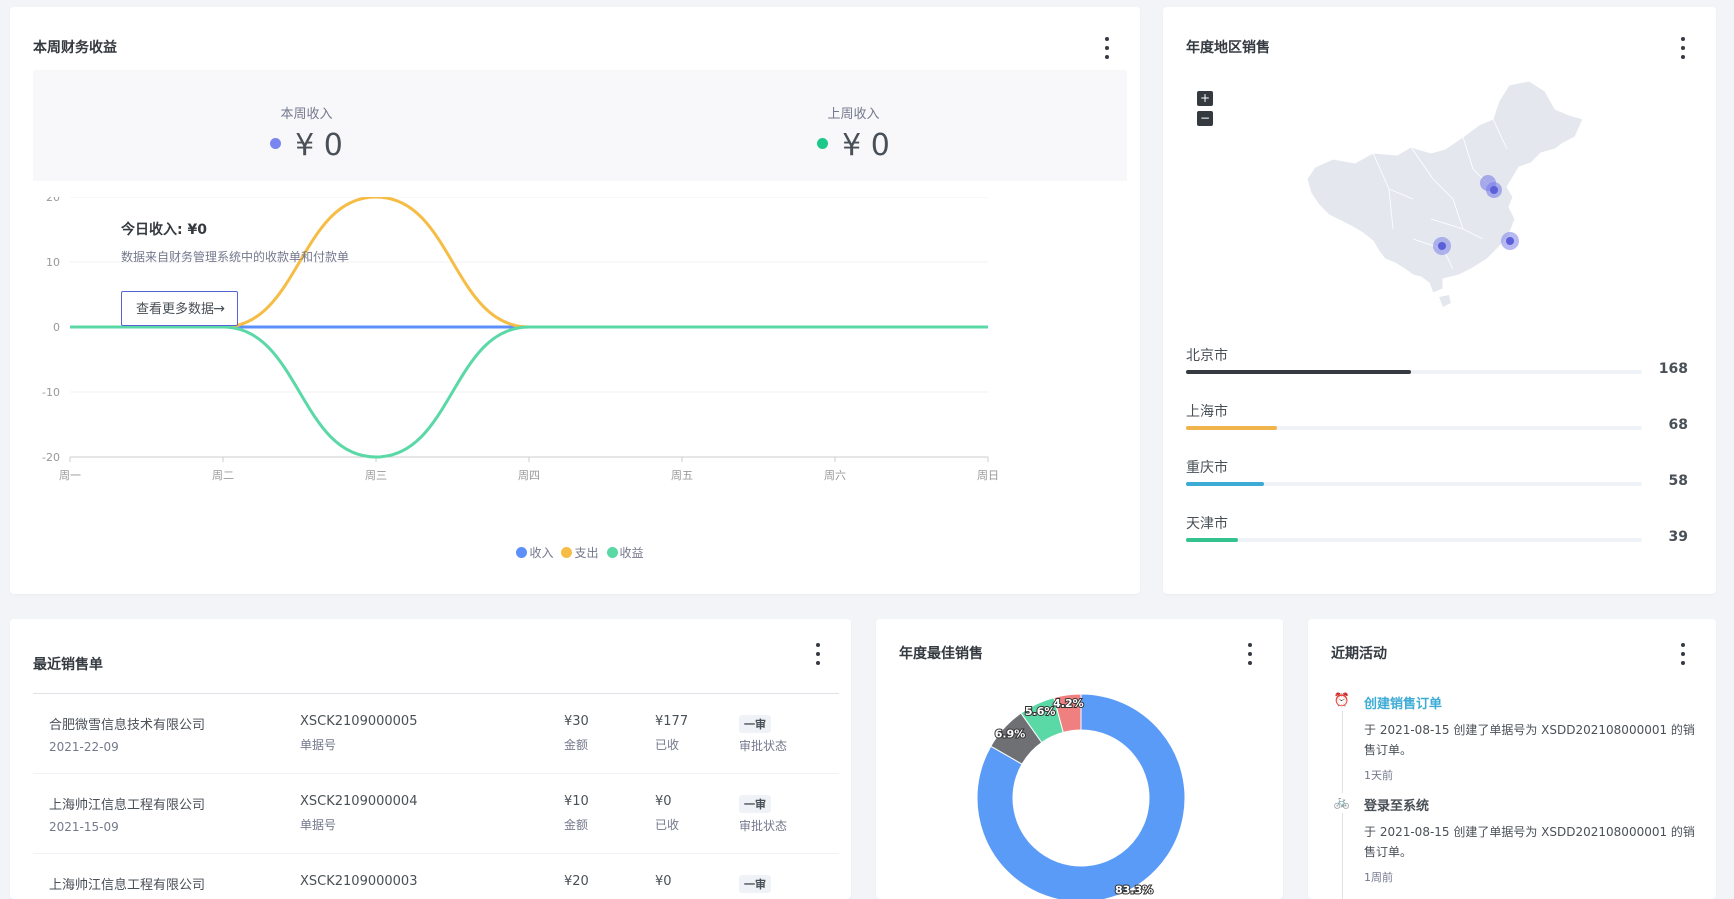  Describe the element at coordinates (576, 801) in the screenshot. I see `amount: ¥10` at that location.